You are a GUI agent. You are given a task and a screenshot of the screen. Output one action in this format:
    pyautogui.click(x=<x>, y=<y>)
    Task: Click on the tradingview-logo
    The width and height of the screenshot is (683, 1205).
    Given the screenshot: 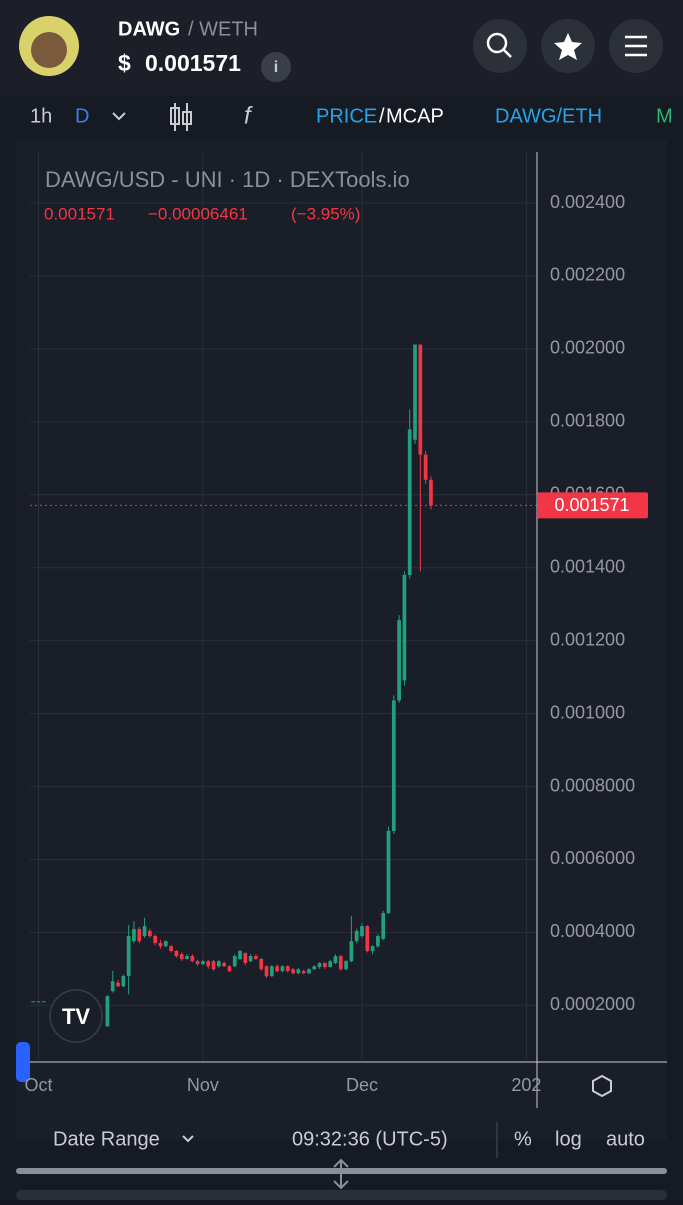 What is the action you would take?
    pyautogui.click(x=76, y=1016)
    